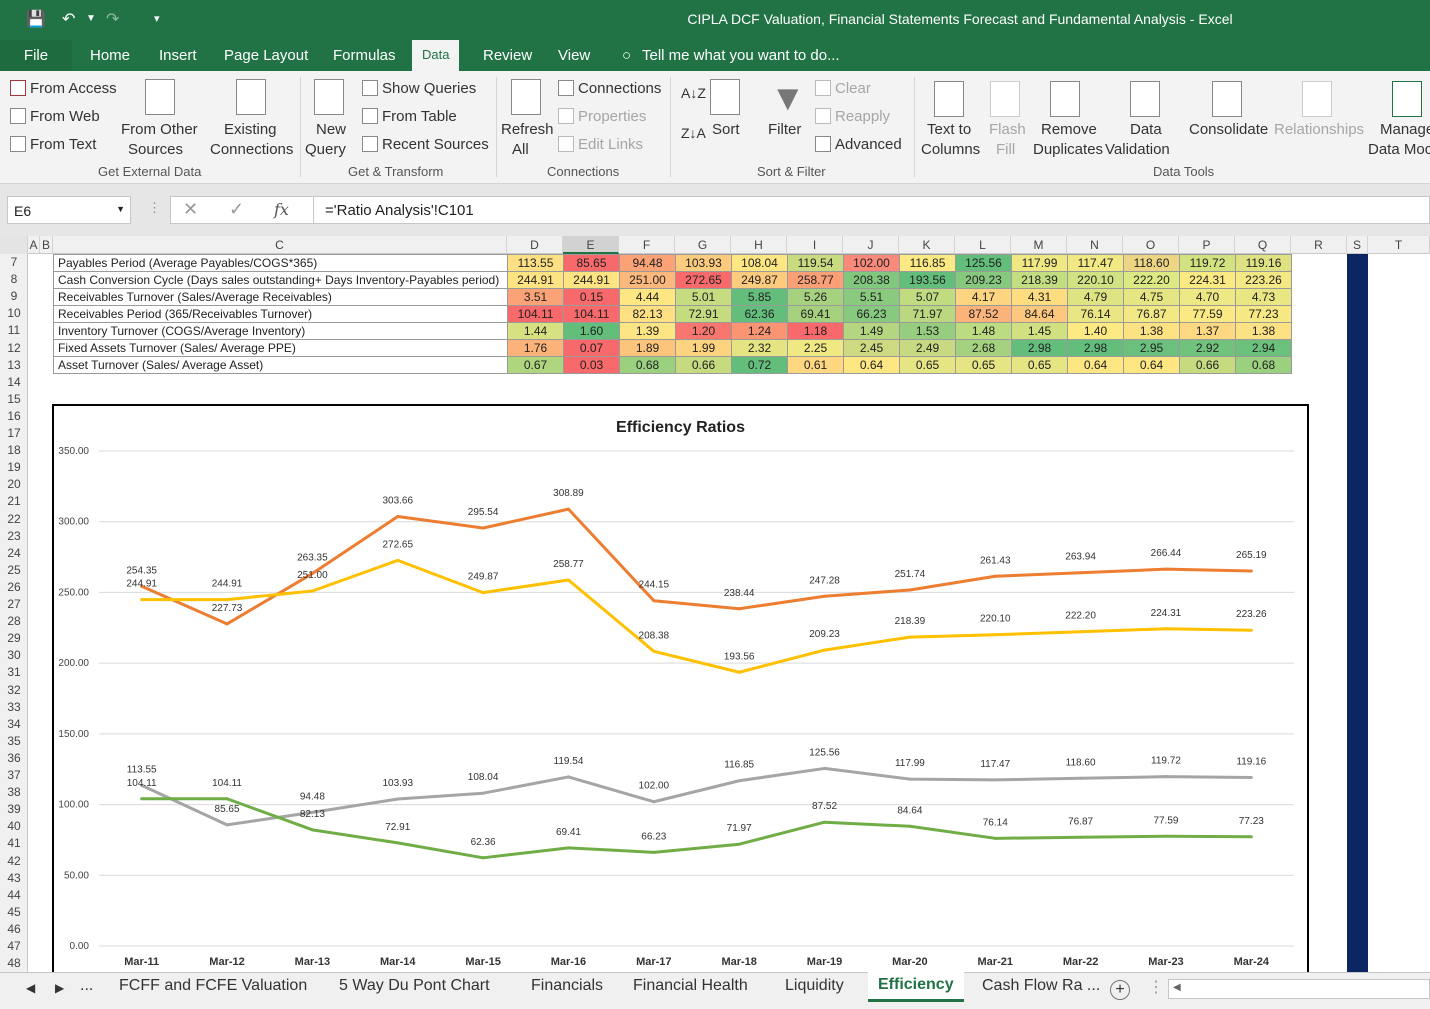  I want to click on table-cell: 209.23, so click(983, 280).